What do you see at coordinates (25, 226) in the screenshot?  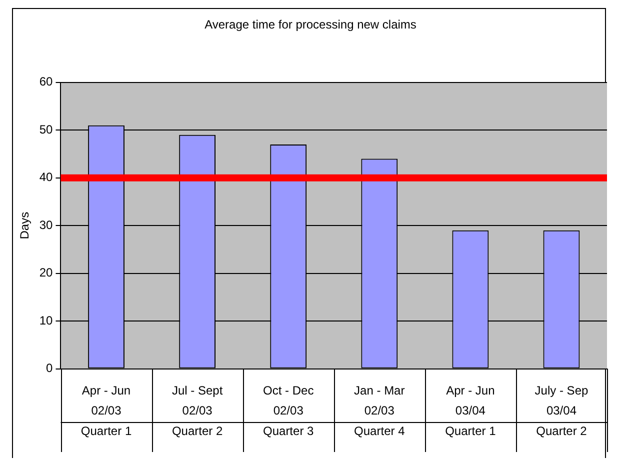 I see `y-axis-title: Days` at bounding box center [25, 226].